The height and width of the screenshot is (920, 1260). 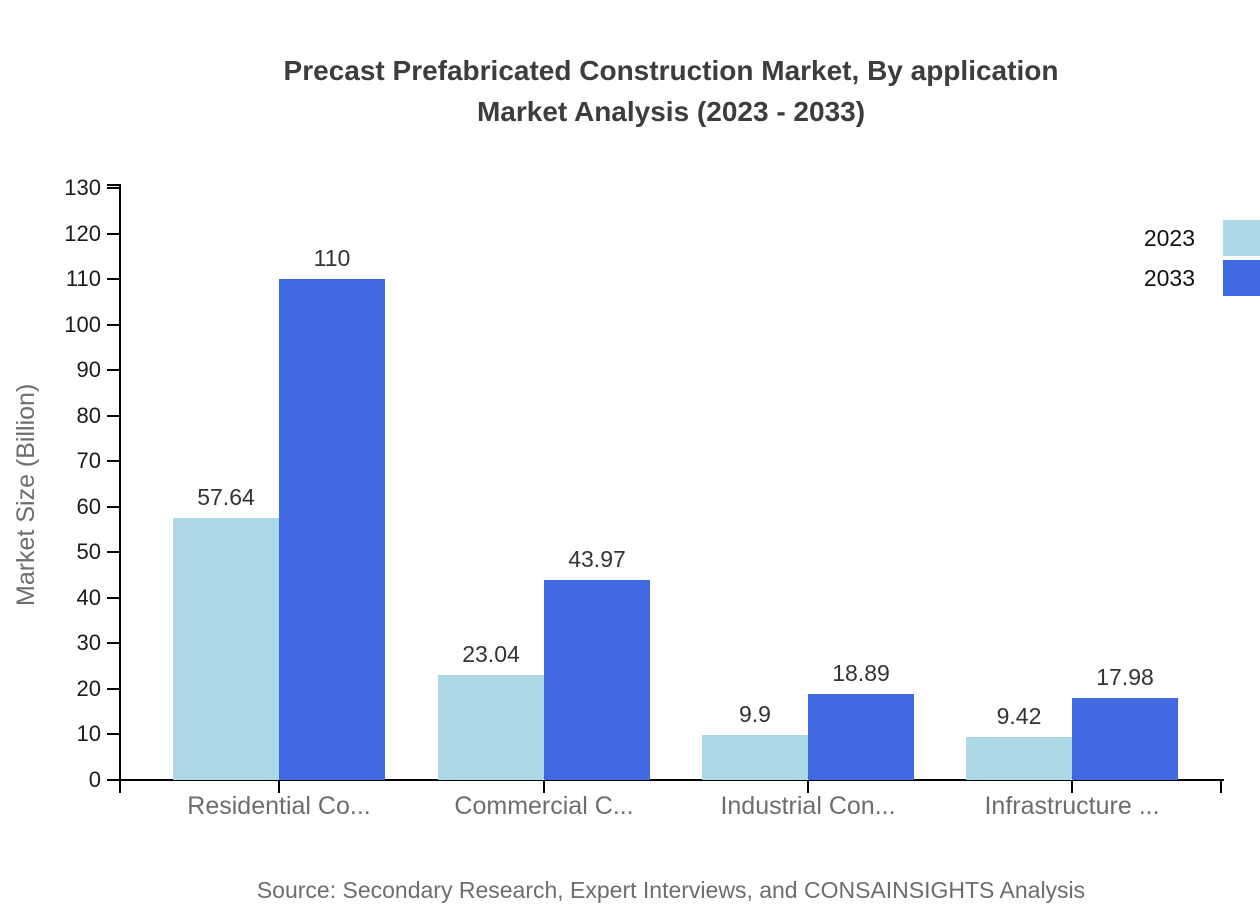 What do you see at coordinates (113, 185) in the screenshot?
I see `y-axis-endcap-tick` at bounding box center [113, 185].